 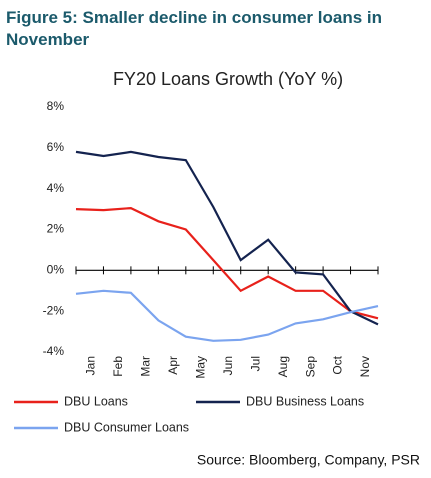 What do you see at coordinates (126, 427) in the screenshot?
I see `legend-label: DBU Consumer Loans` at bounding box center [126, 427].